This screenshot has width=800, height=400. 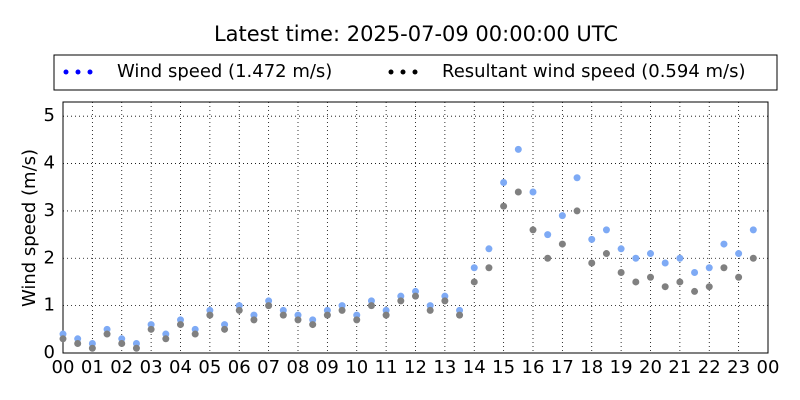 I want to click on x-tick-label: 21, so click(x=679, y=367).